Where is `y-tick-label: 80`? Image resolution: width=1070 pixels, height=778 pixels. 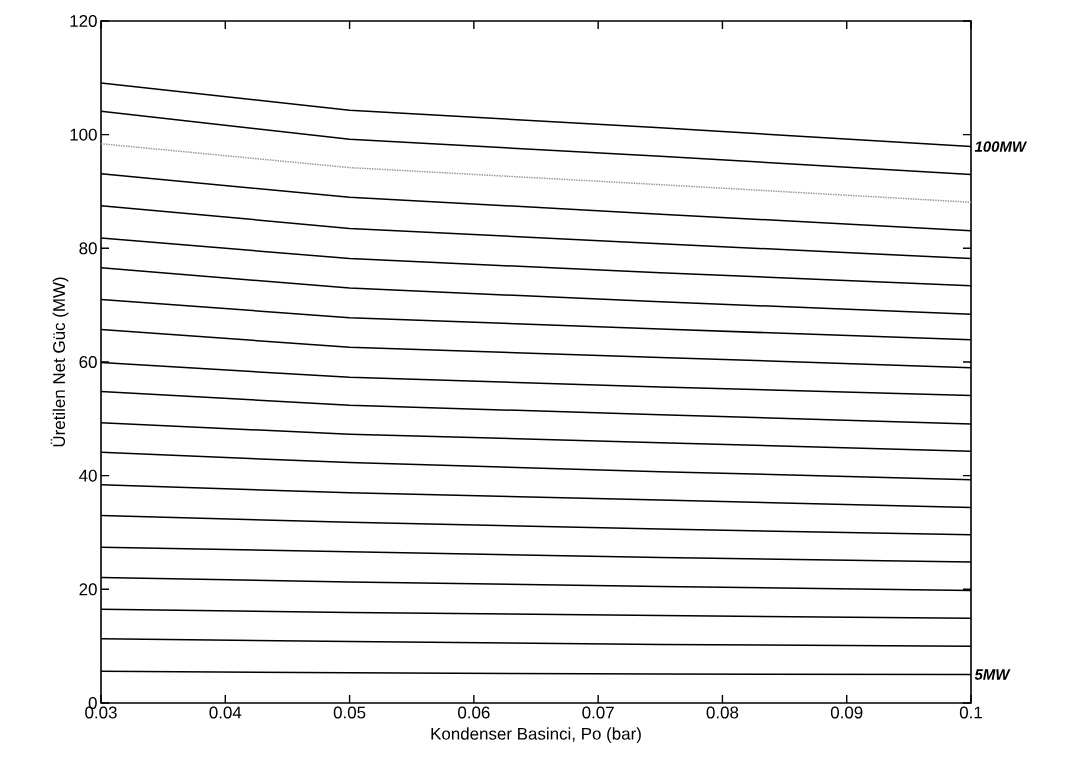 y-tick-label: 80 is located at coordinates (88, 248).